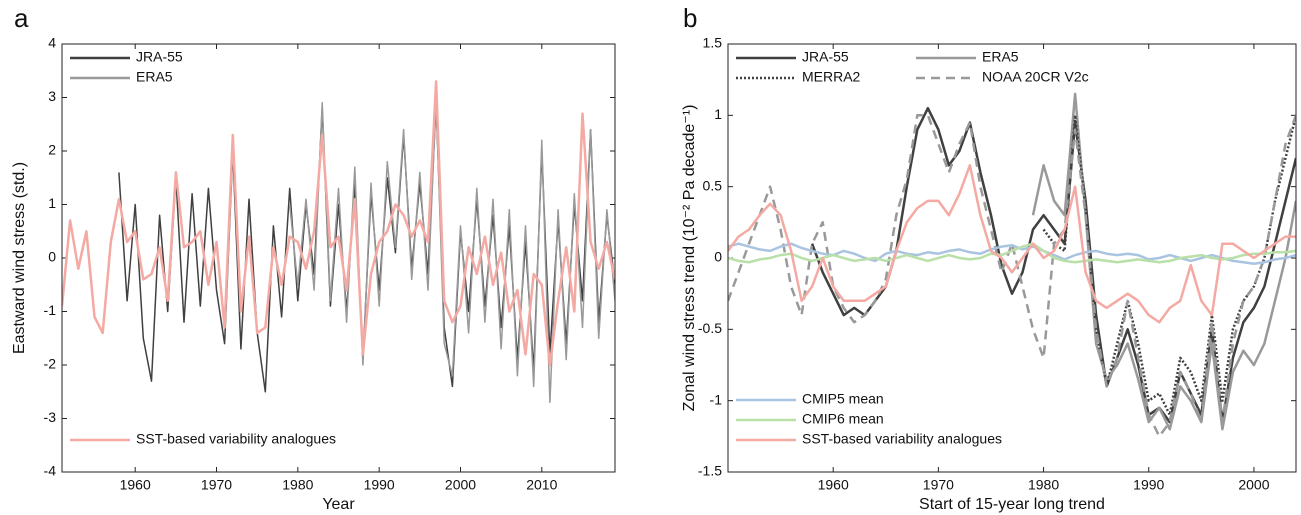  What do you see at coordinates (831, 77) in the screenshot?
I see `legend-label: MERRA2` at bounding box center [831, 77].